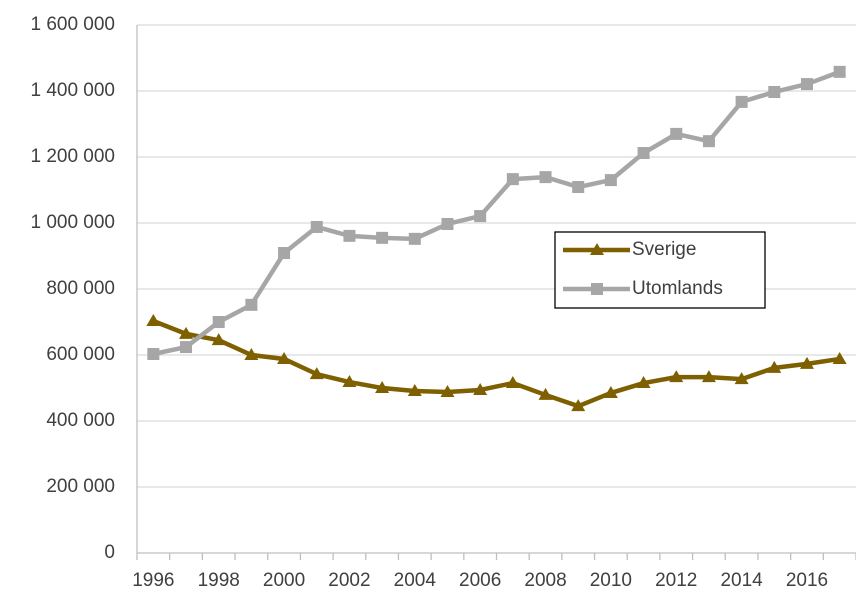 Image resolution: width=856 pixels, height=592 pixels. What do you see at coordinates (415, 580) in the screenshot?
I see `x-tick-label: 2004` at bounding box center [415, 580].